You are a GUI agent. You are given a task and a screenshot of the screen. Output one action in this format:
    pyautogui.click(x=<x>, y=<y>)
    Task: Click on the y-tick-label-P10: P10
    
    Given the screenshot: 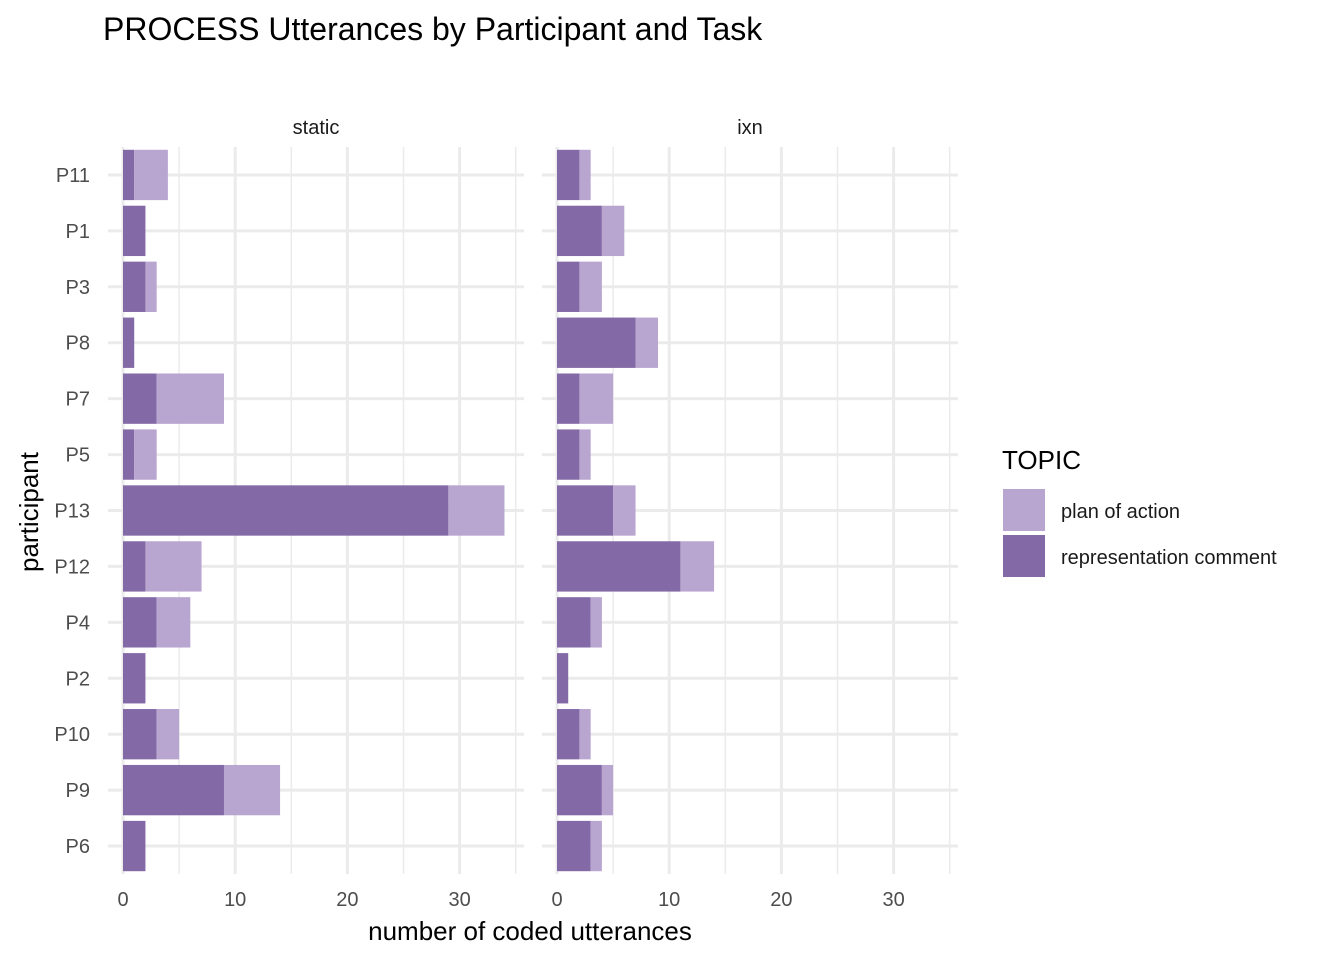 What is the action you would take?
    pyautogui.click(x=72, y=735)
    